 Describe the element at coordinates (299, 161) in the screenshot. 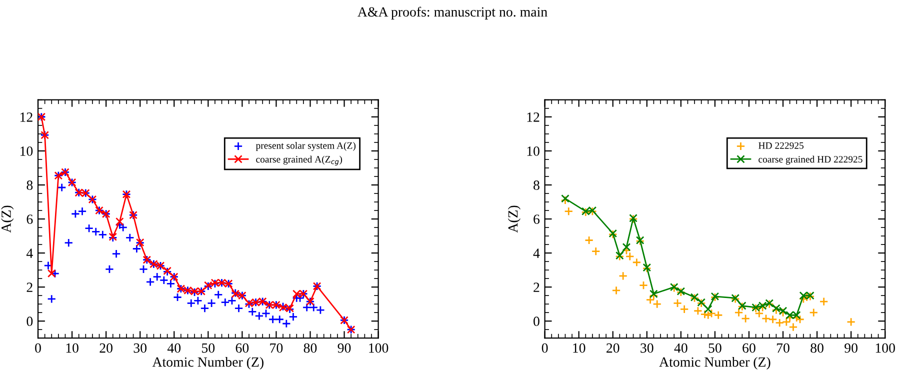

I see `legend-label: coarse grained A(Z$_{cg}$)` at that location.